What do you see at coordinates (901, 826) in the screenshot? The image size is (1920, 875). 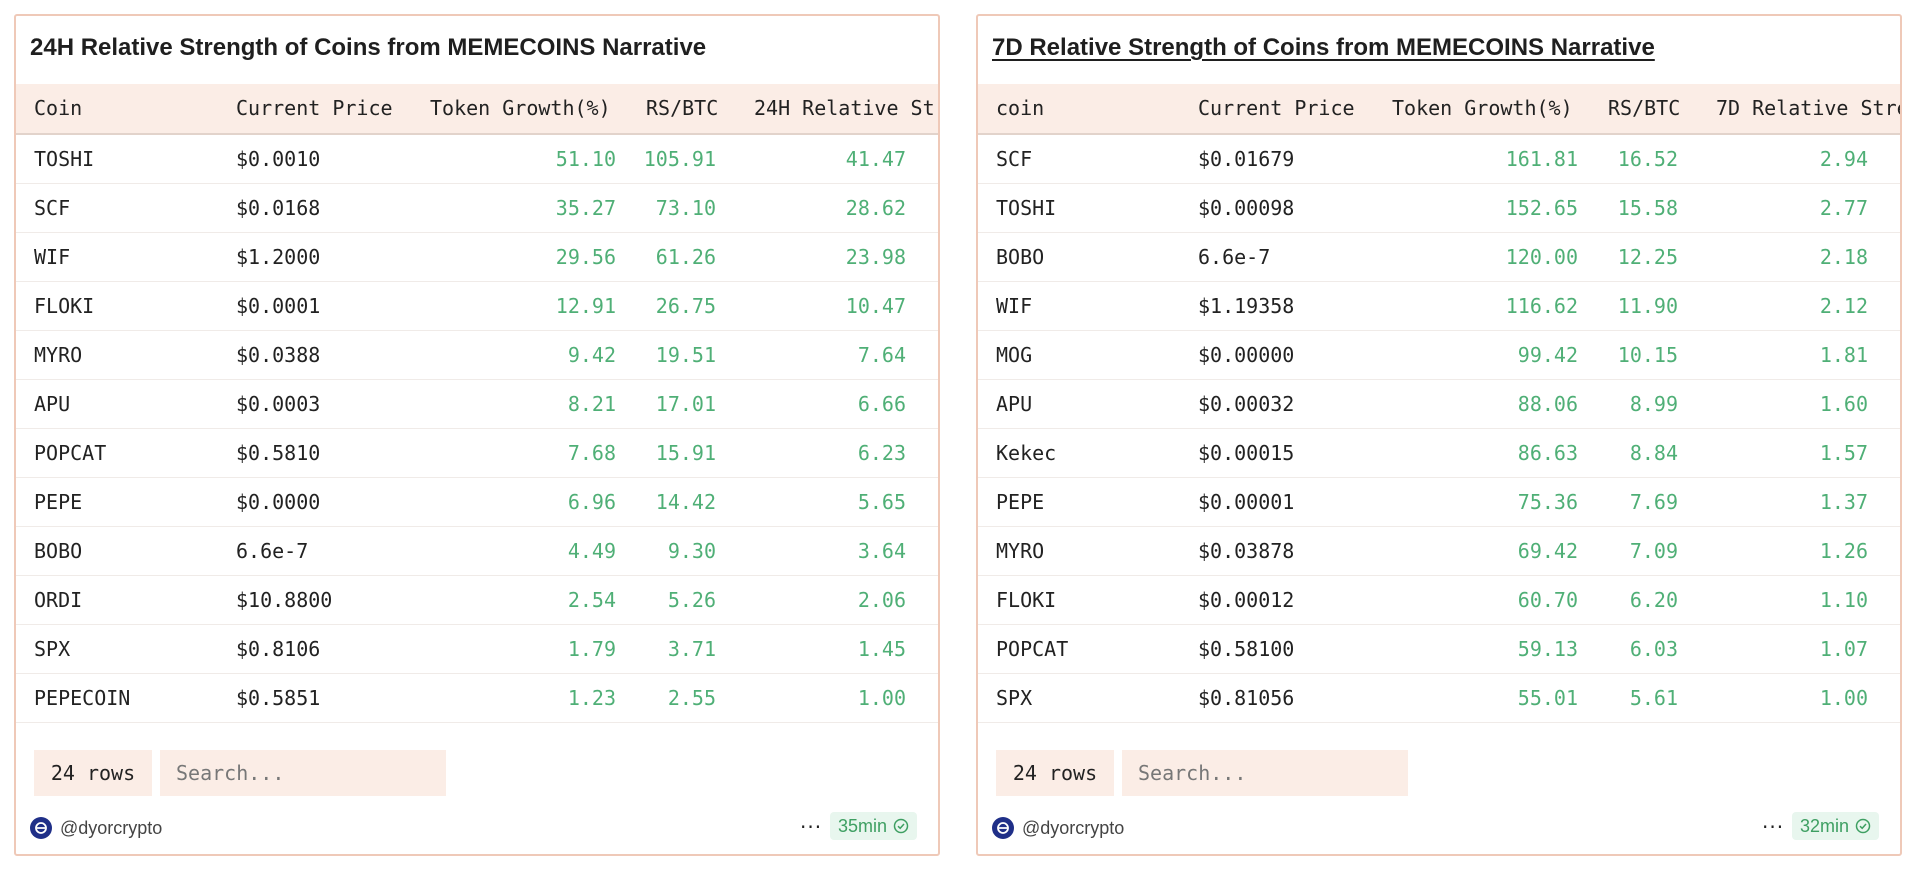 I see `check-circle-icon` at bounding box center [901, 826].